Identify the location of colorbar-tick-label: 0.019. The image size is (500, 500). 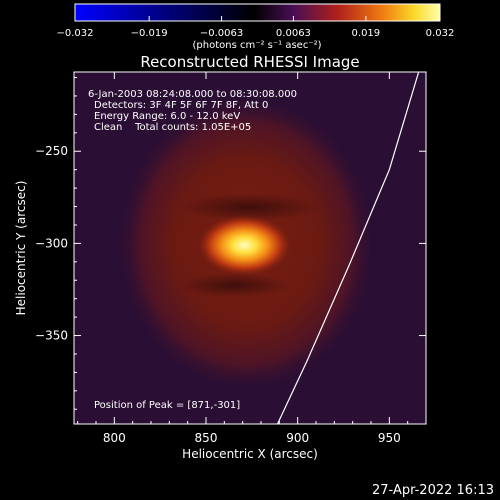
(366, 33).